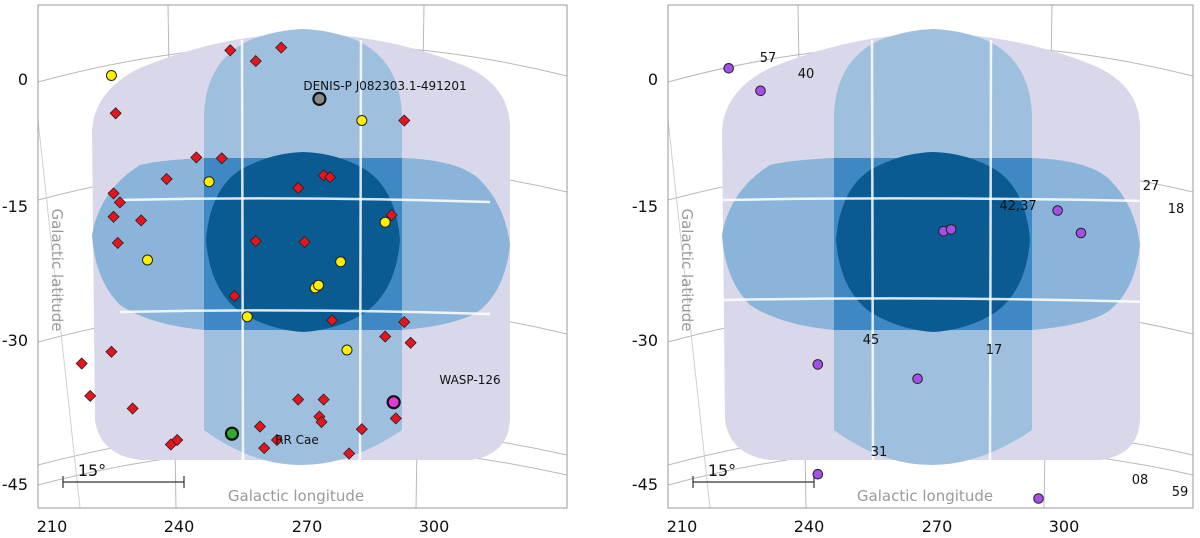 This screenshot has height=538, width=1200. Describe the element at coordinates (818, 474) in the screenshot. I see `target-31-marker` at that location.